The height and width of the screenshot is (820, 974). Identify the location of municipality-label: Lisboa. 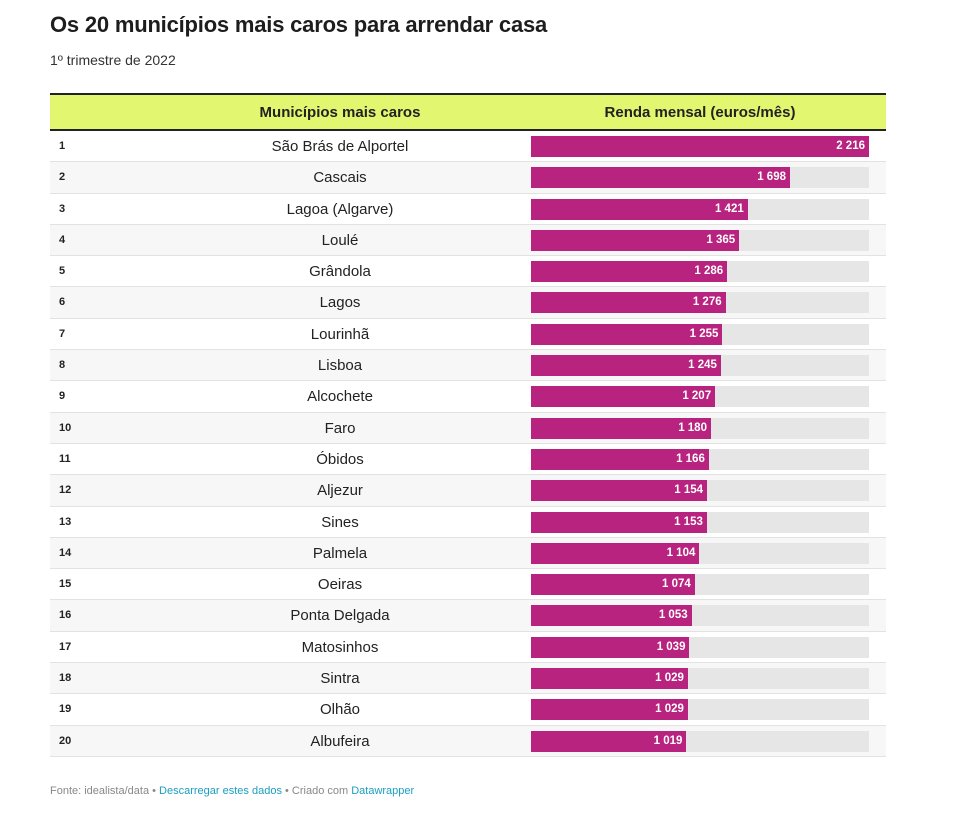
(340, 366).